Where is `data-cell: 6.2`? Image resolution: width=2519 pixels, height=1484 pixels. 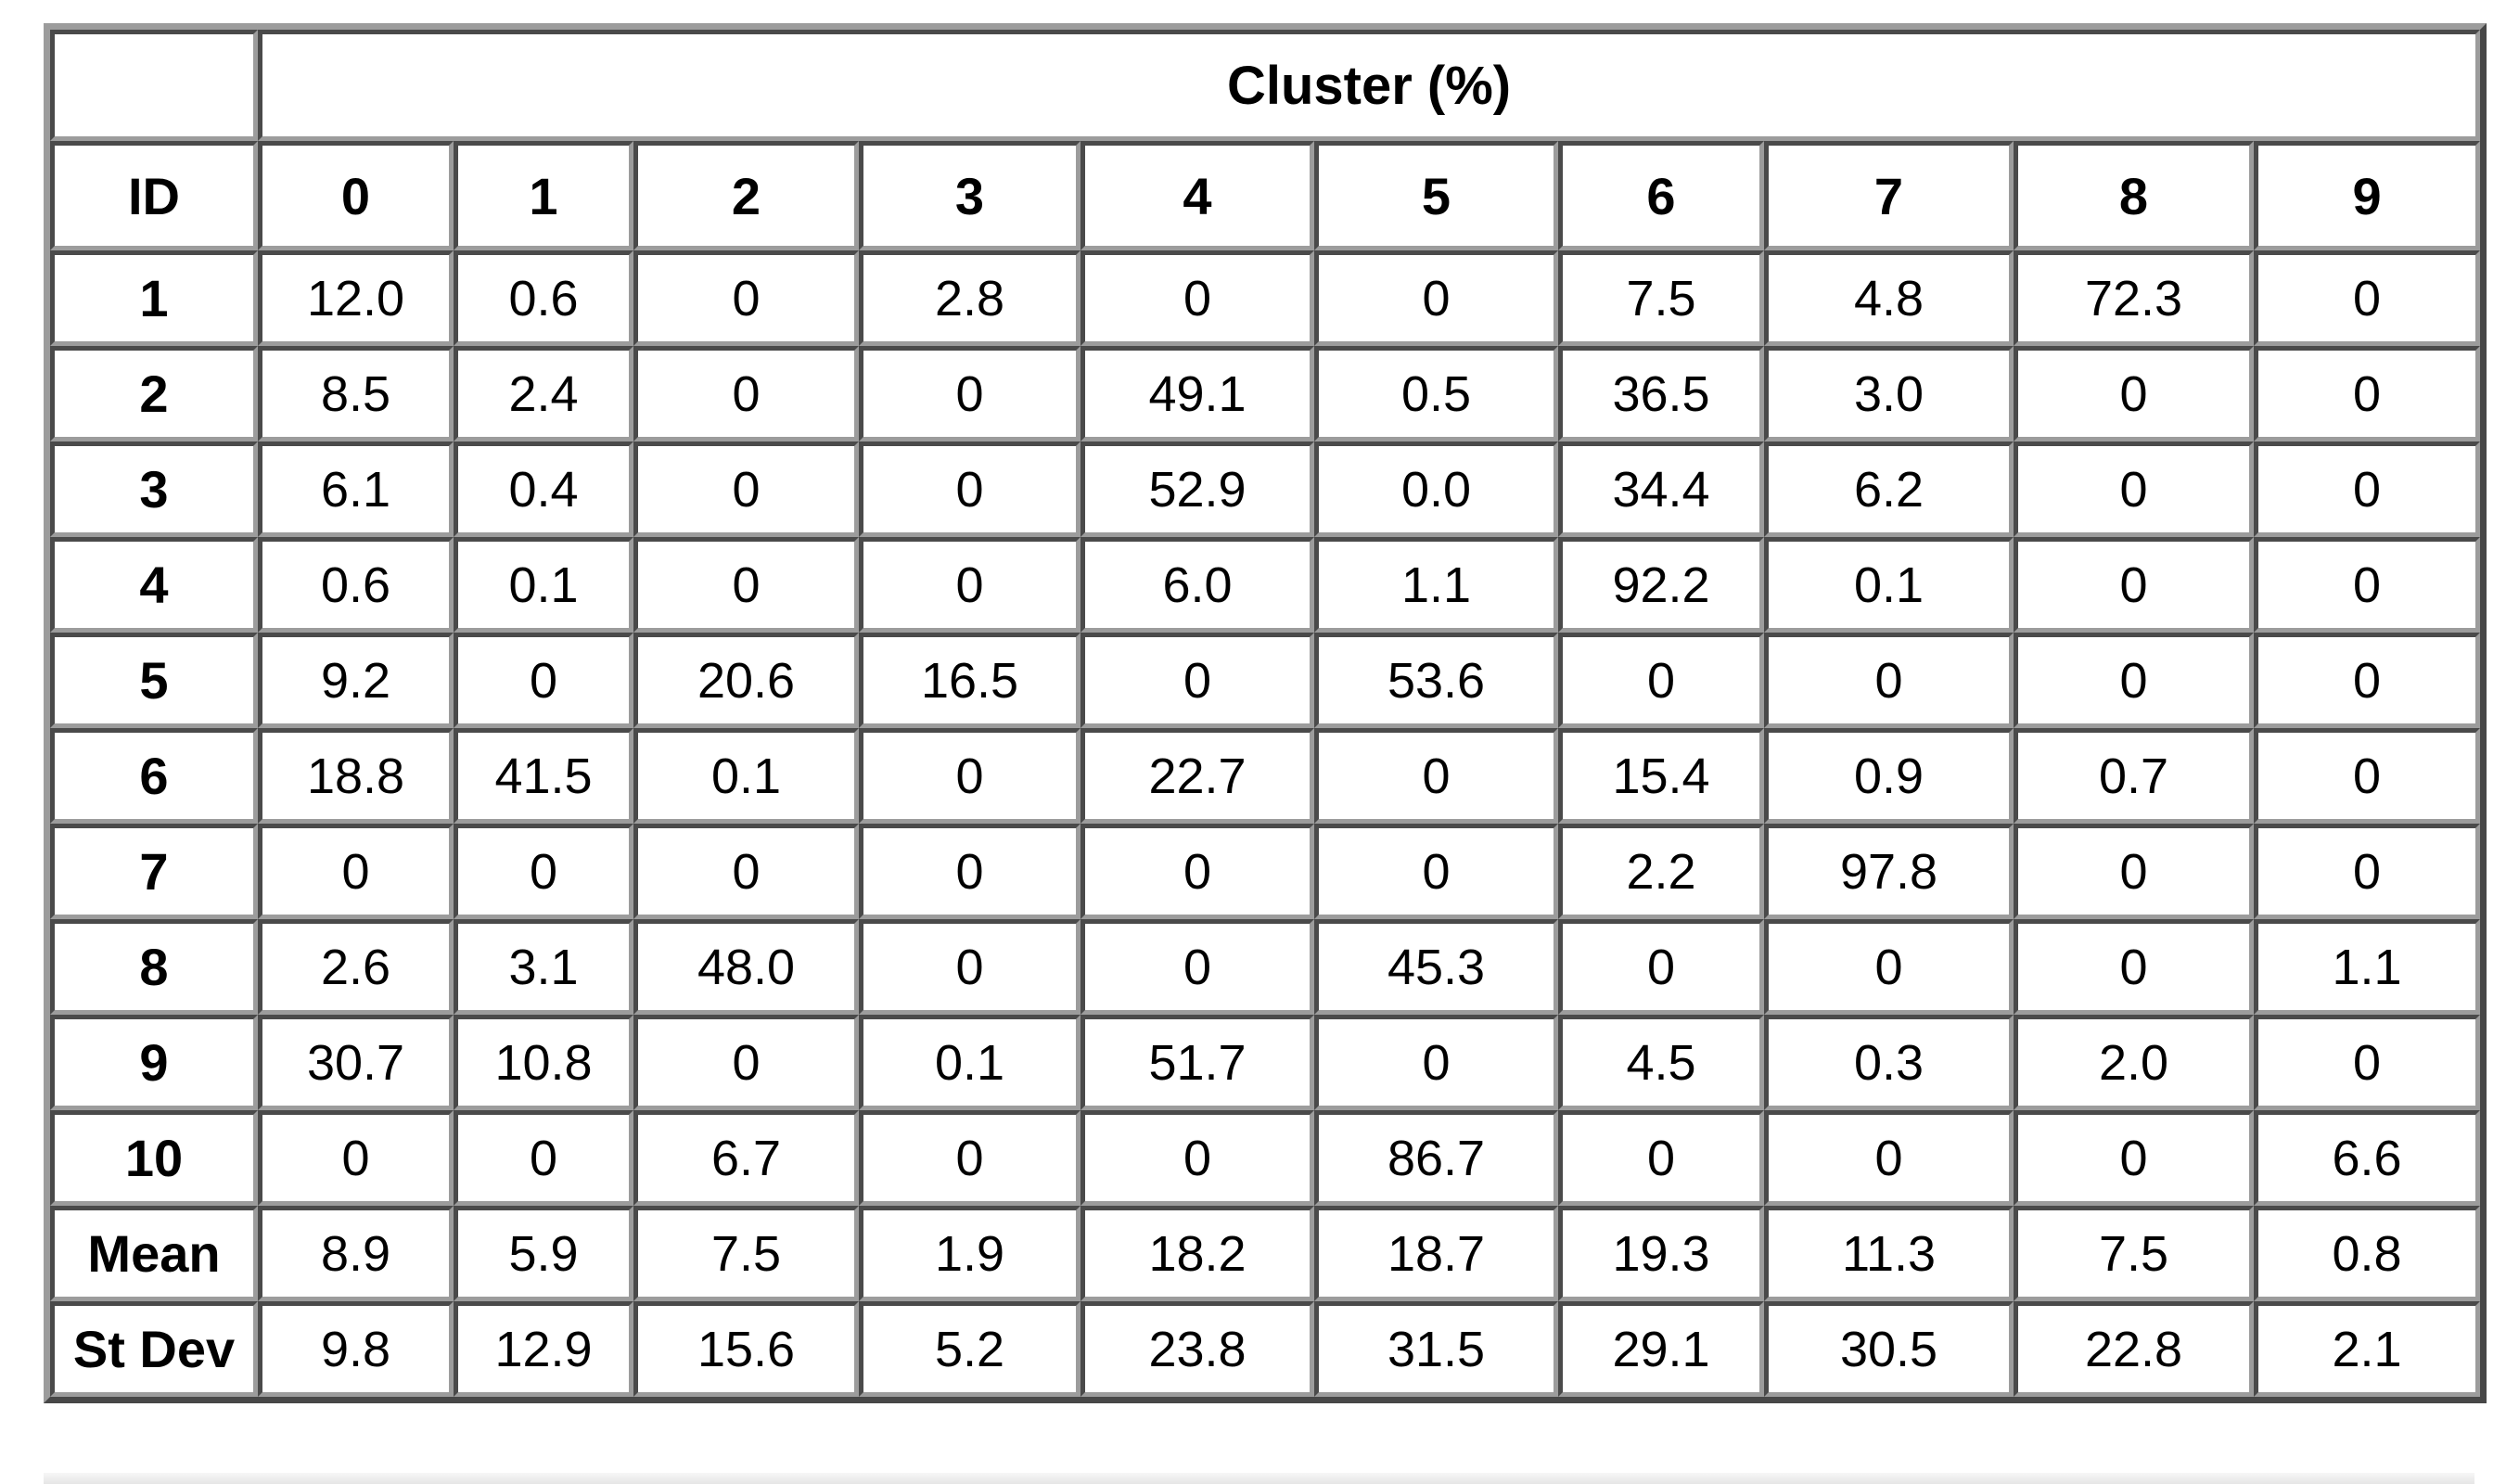
data-cell: 6.2 is located at coordinates (1889, 489).